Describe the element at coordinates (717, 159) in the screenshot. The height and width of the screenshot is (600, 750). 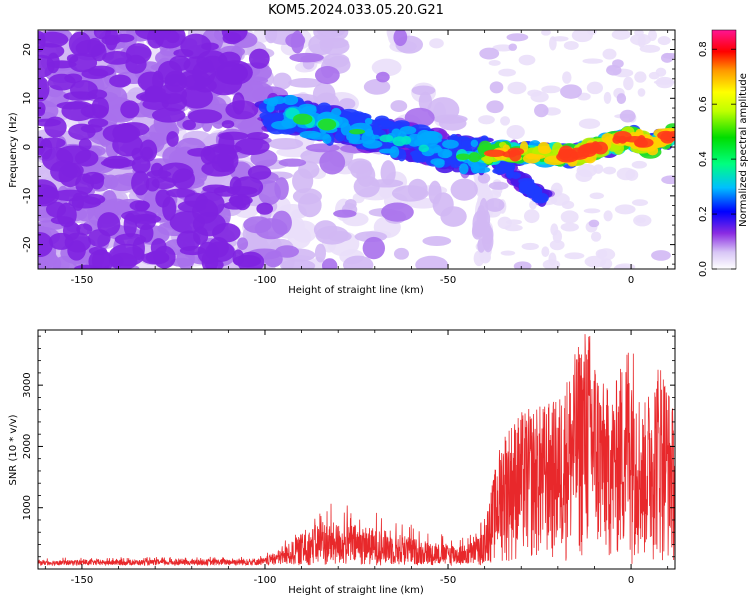
I see `colorbar-ticks: 0.0 0.2 0.4 0.6 0.8` at that location.